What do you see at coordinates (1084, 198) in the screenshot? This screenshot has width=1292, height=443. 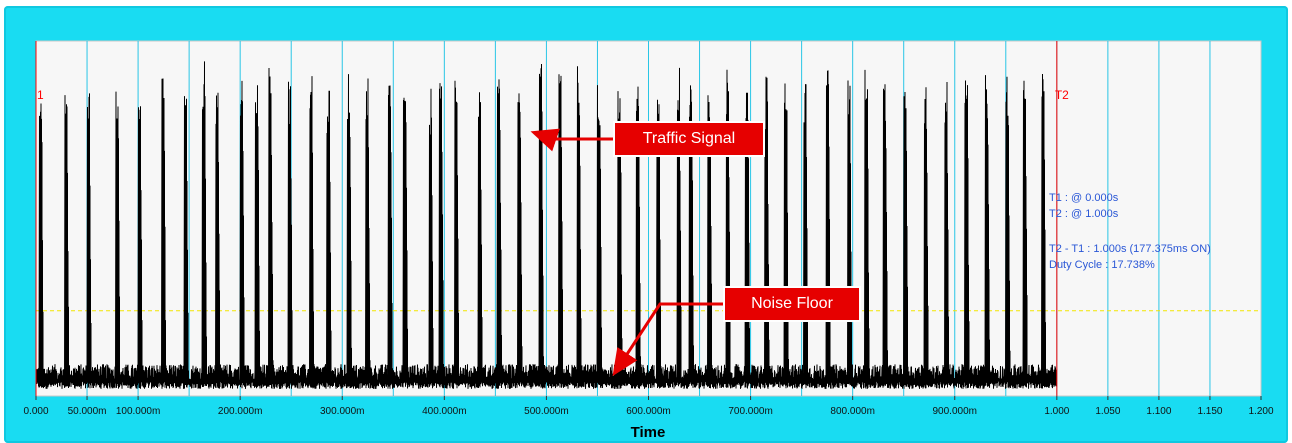 I see `cursor-readout-t1: T1 : @ 0.000s` at bounding box center [1084, 198].